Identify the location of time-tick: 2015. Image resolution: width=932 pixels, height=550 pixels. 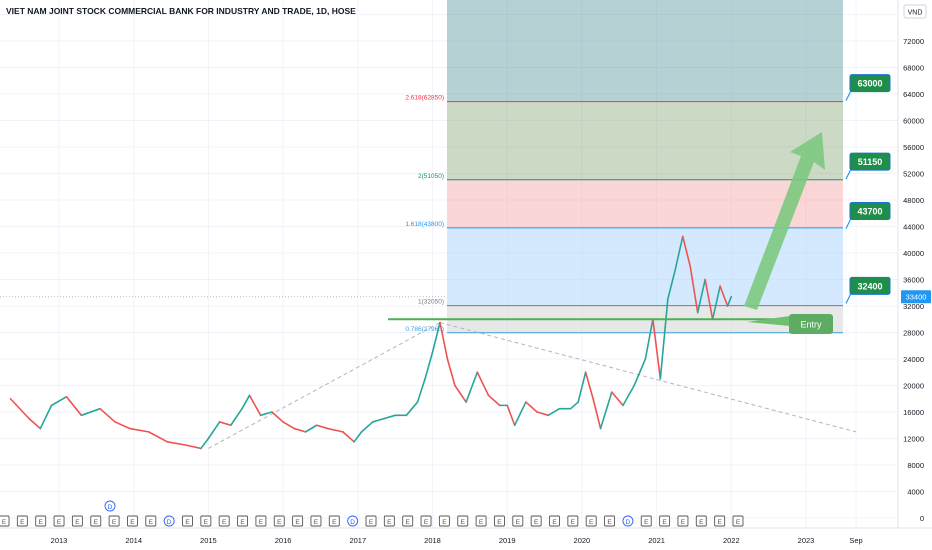
(208, 540).